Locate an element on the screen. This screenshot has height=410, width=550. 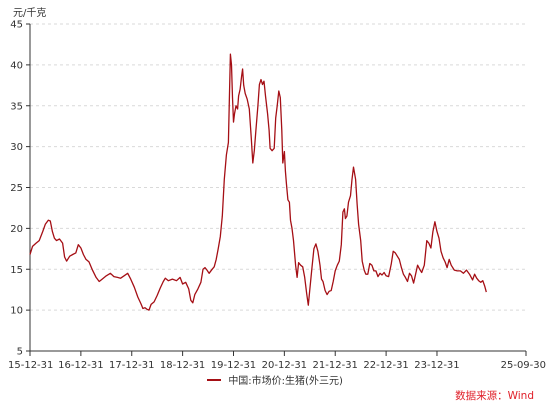
y-tick-label-40: 40 is located at coordinates (16, 65).